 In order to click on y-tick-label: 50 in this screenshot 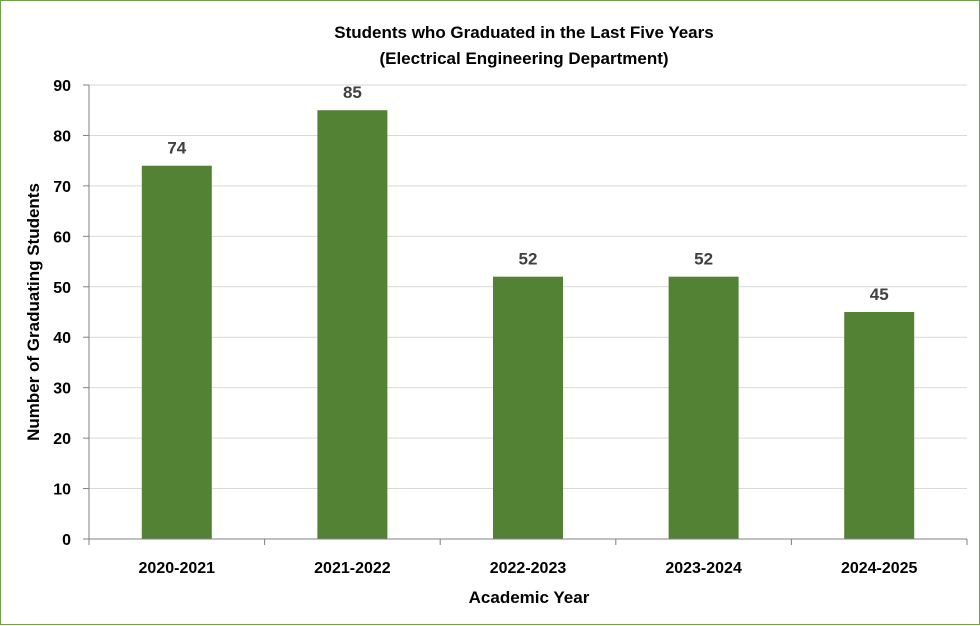, I will do `click(62, 288)`.